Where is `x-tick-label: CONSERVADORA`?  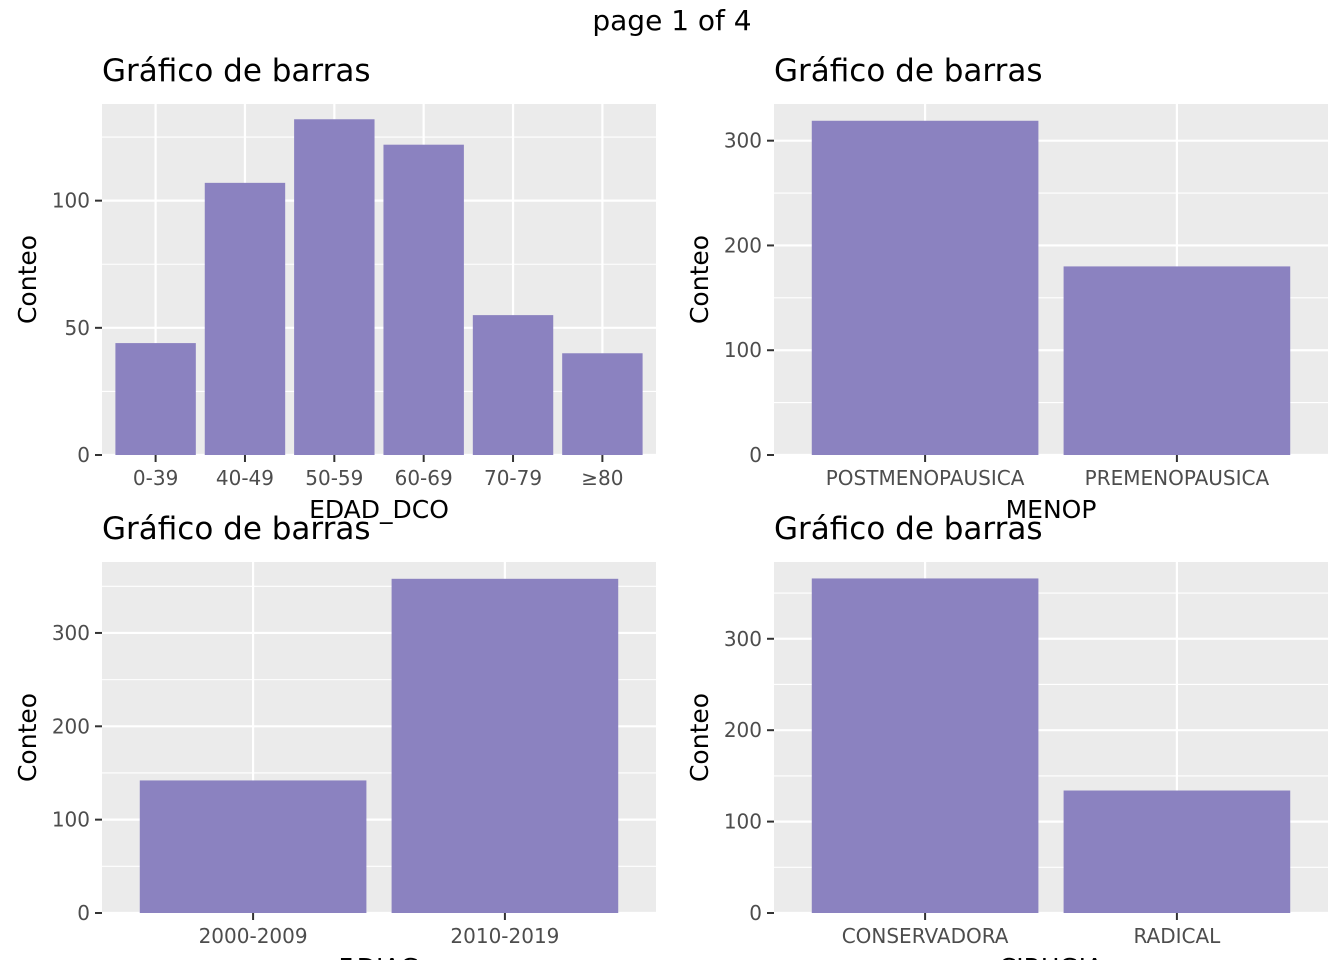 x-tick-label: CONSERVADORA is located at coordinates (925, 936).